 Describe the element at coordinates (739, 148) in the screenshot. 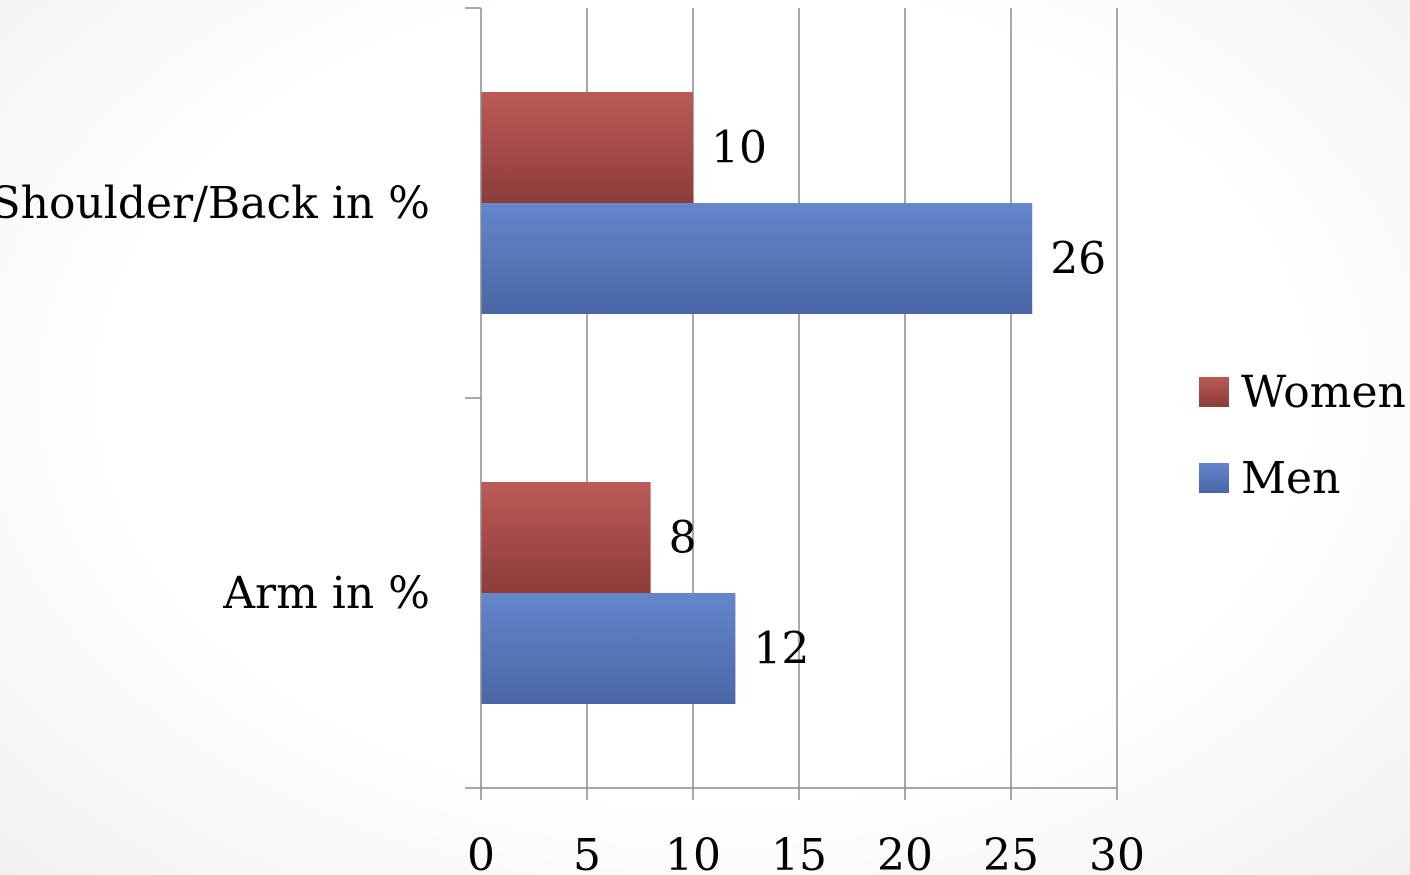

I see `data-label-women-1: 10` at that location.